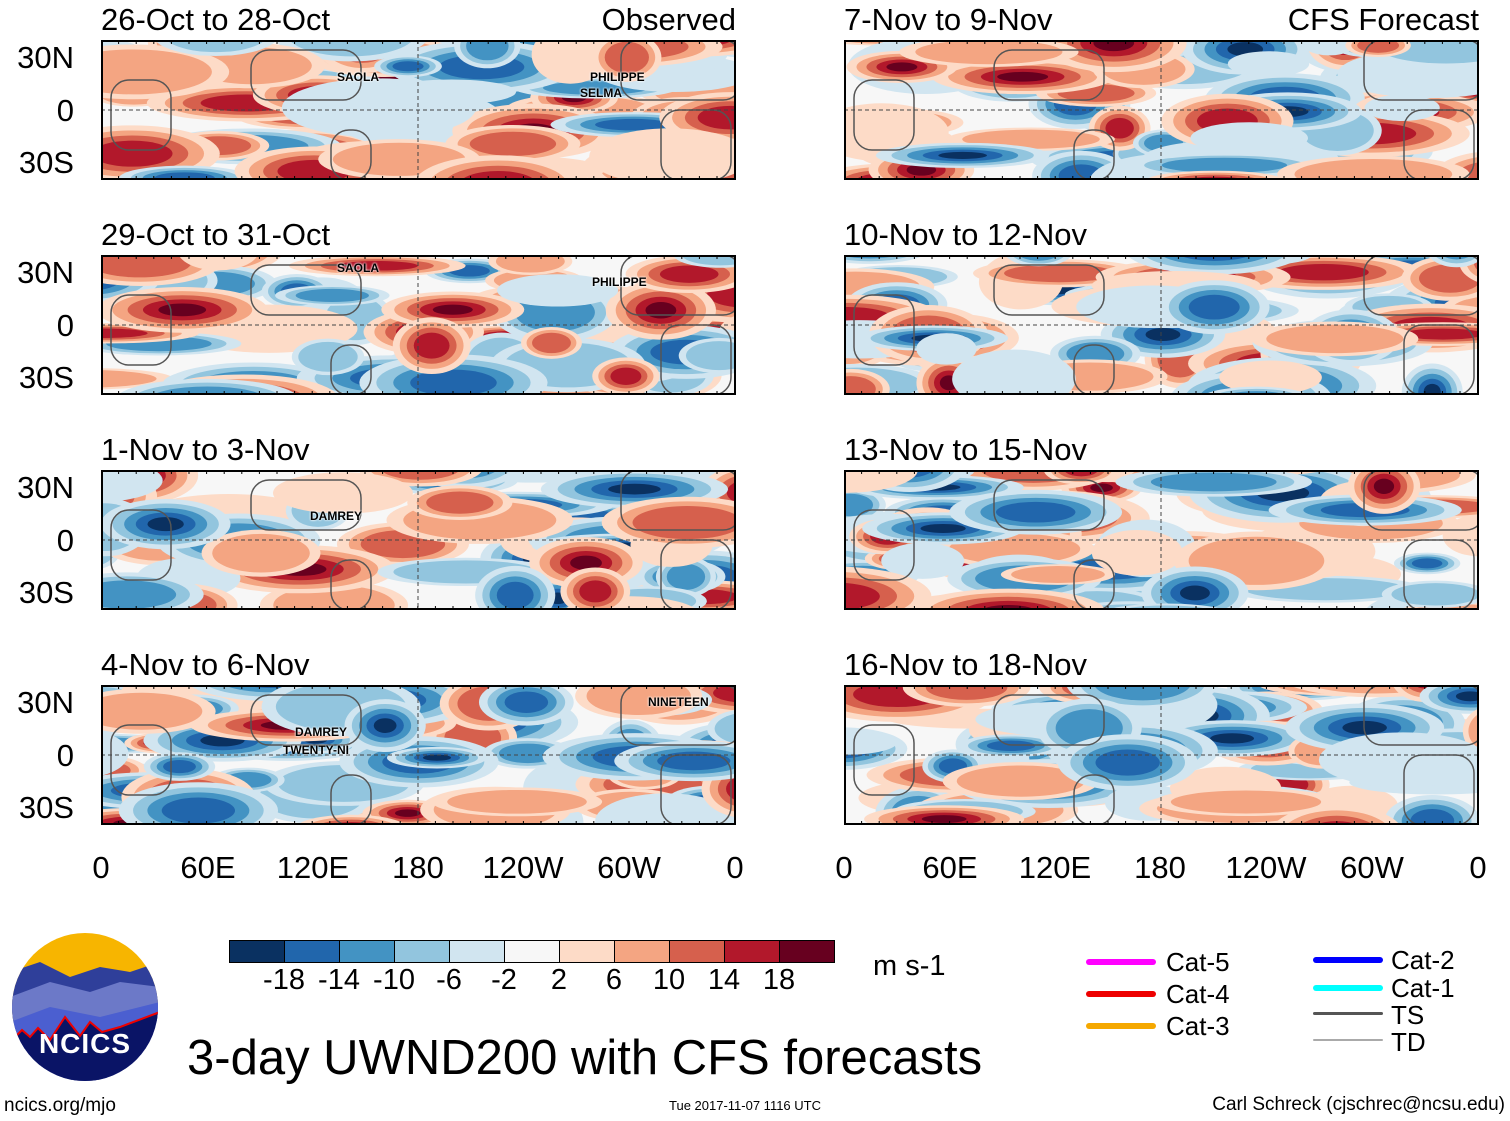 This screenshot has width=1510, height=1121. I want to click on colorbar-swatch, so click(367, 951).